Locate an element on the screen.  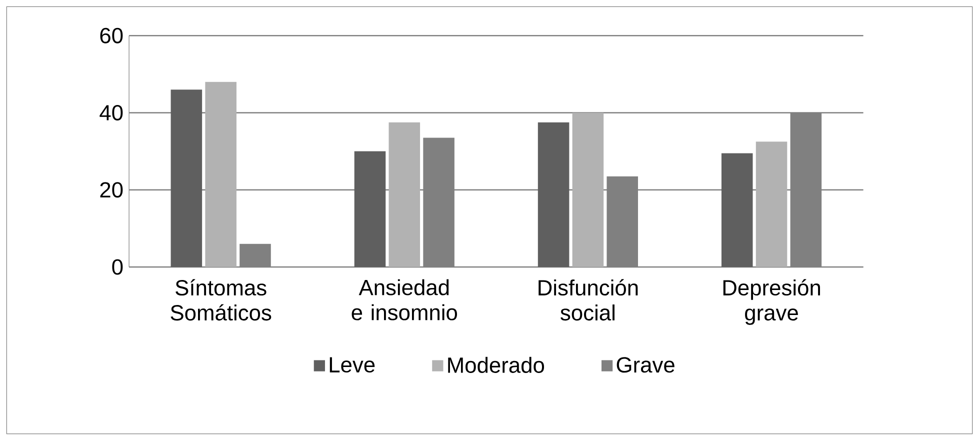
x-tick-label: Depresión grave is located at coordinates (771, 302).